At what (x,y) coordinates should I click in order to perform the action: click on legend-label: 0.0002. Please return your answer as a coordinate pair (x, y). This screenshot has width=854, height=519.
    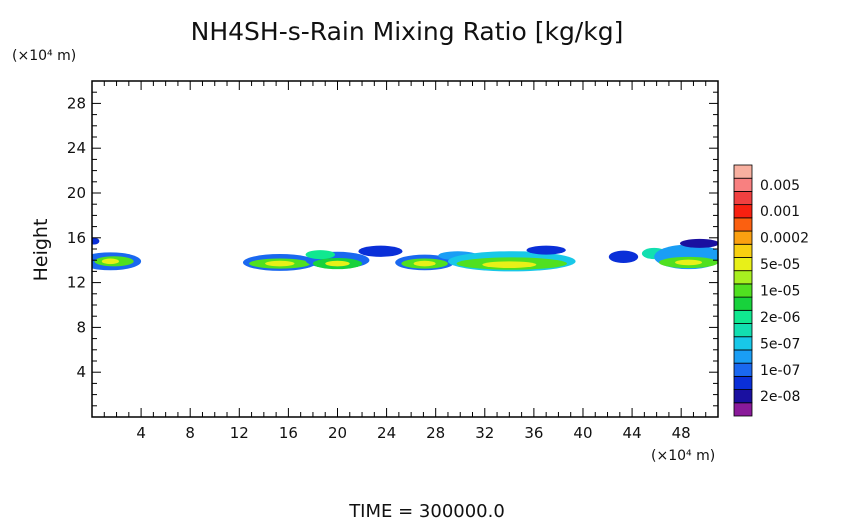
    Looking at the image, I should click on (784, 239).